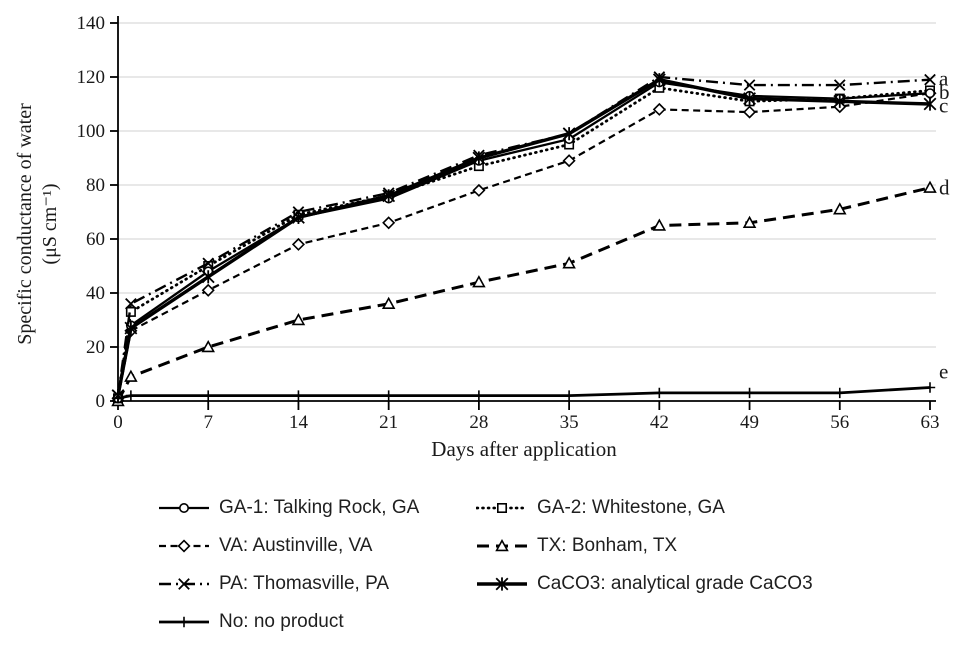 Image resolution: width=960 pixels, height=650 pixels. What do you see at coordinates (944, 92) in the screenshot?
I see `end-label-b: b` at bounding box center [944, 92].